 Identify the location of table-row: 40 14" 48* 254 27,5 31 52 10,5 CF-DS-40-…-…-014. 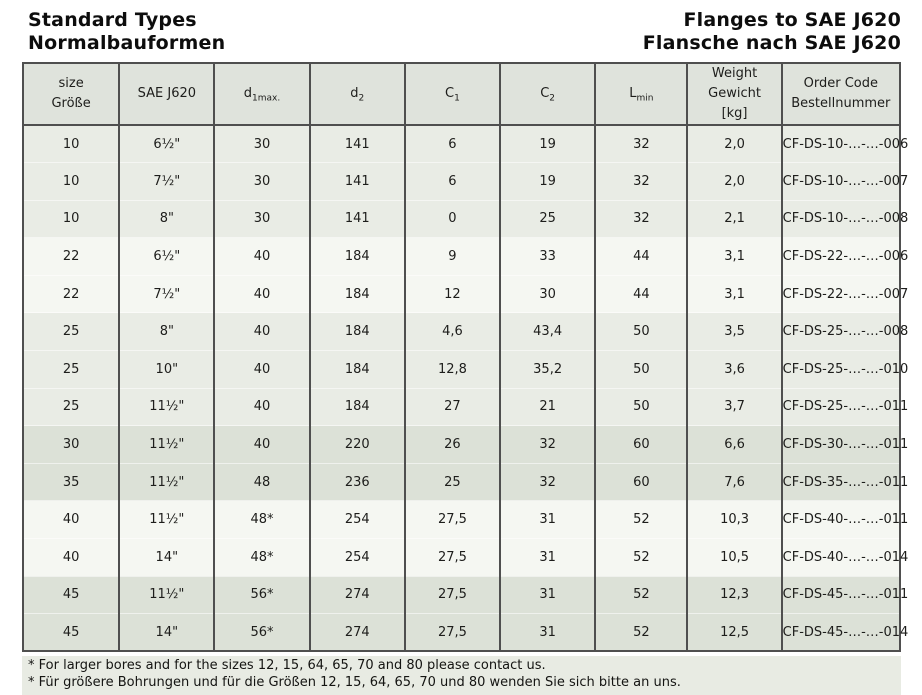
(465, 557).